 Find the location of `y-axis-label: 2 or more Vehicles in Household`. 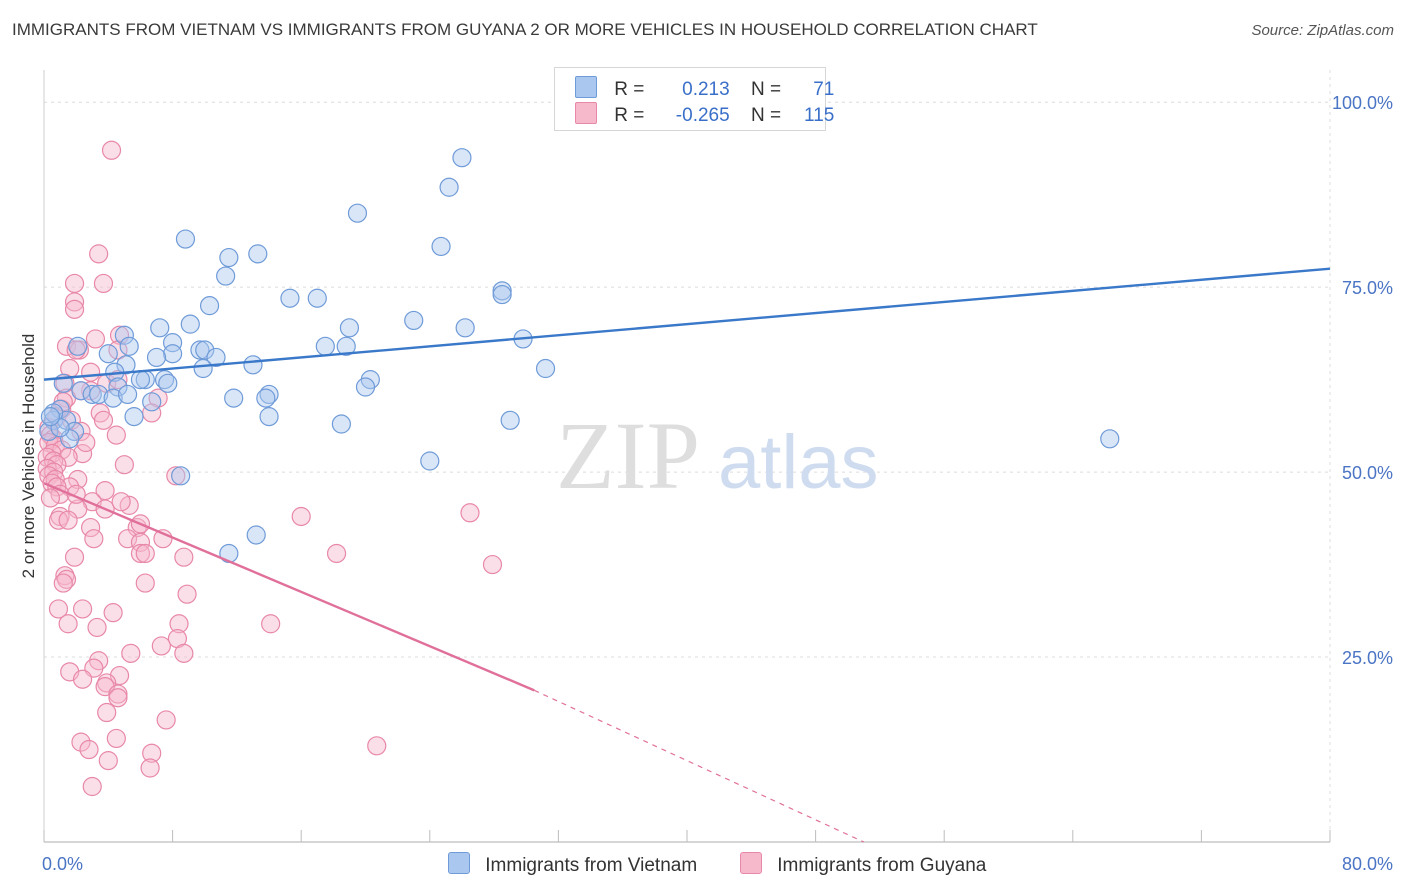

y-axis-label: 2 or more Vehicles in Household is located at coordinates (28, 456).